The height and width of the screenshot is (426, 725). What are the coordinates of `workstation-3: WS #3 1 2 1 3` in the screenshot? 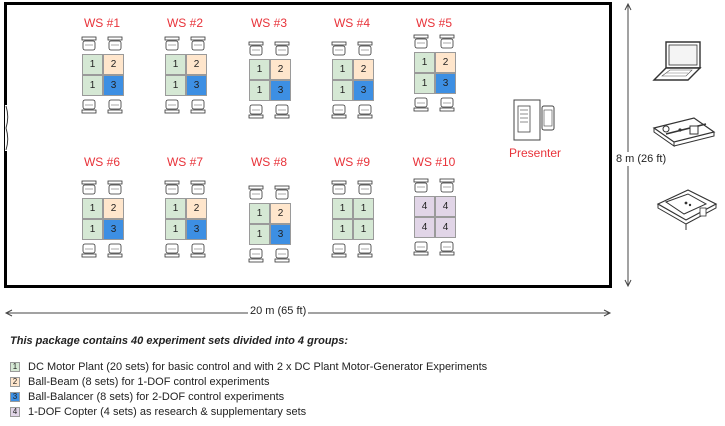 It's located at (269, 73).